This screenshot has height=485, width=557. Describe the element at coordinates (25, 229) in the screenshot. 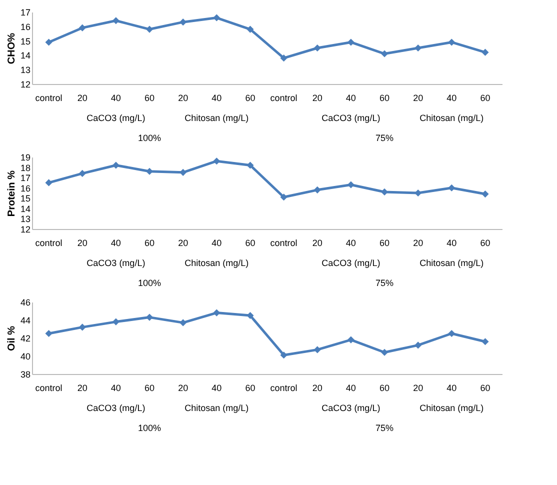

I see `y-tick-label: 12` at that location.